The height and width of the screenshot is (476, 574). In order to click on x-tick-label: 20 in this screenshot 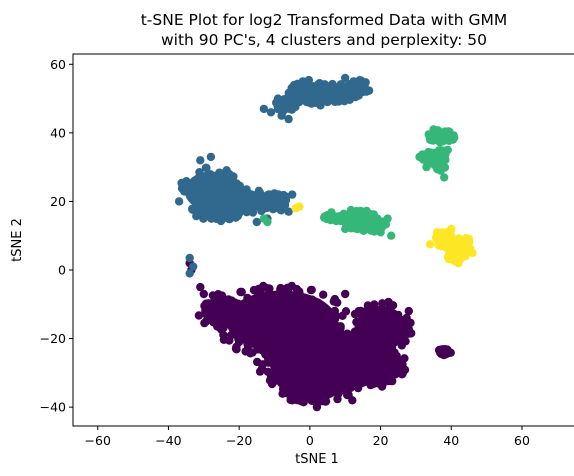, I will do `click(381, 440)`.